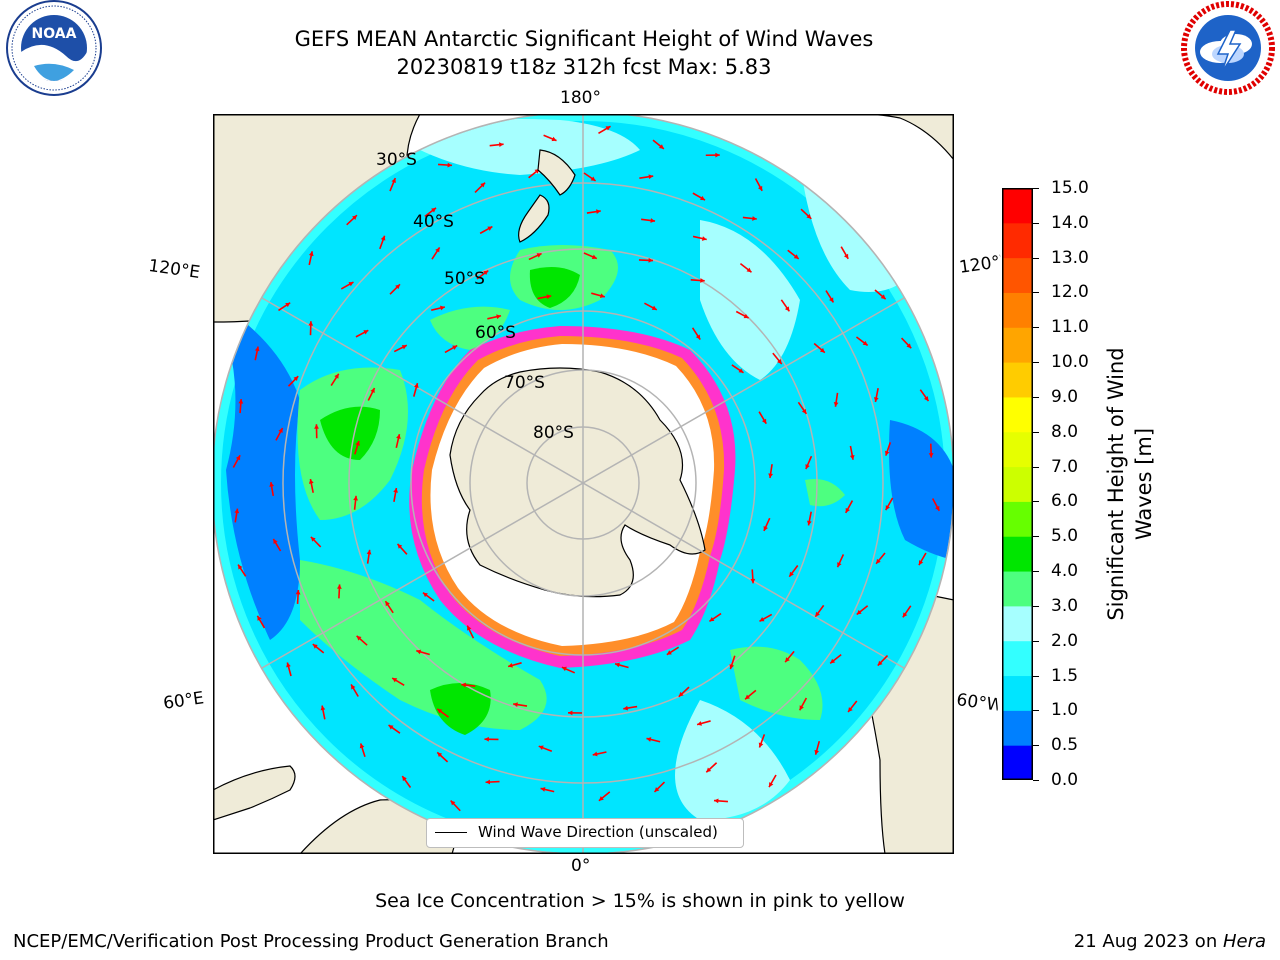 The width and height of the screenshot is (1280, 960). Describe the element at coordinates (1065, 780) in the screenshot. I see `colorbar-tick-label: 0.0` at that location.